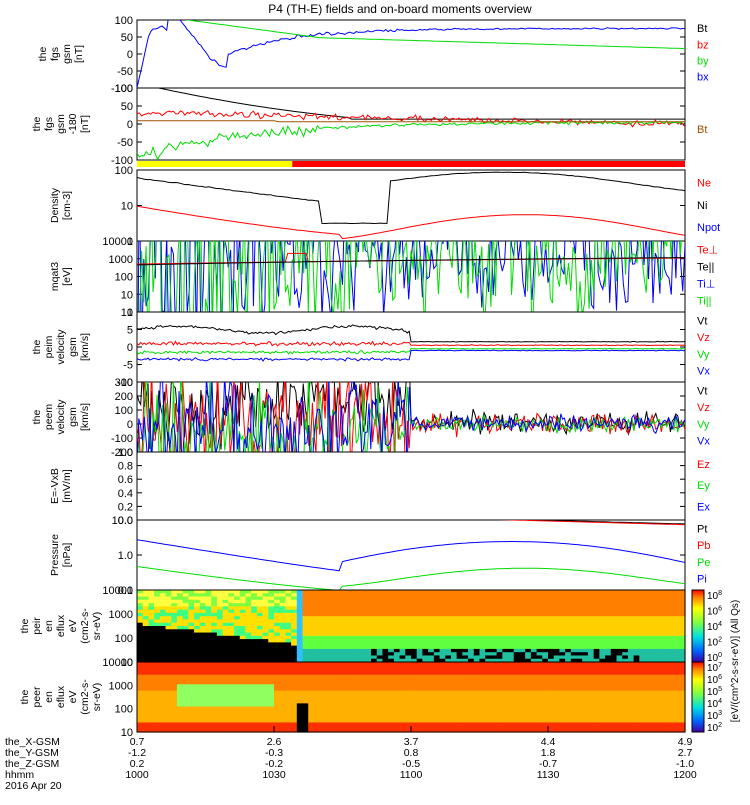  I want to click on y-tick-label: 1000, so click(121, 686).